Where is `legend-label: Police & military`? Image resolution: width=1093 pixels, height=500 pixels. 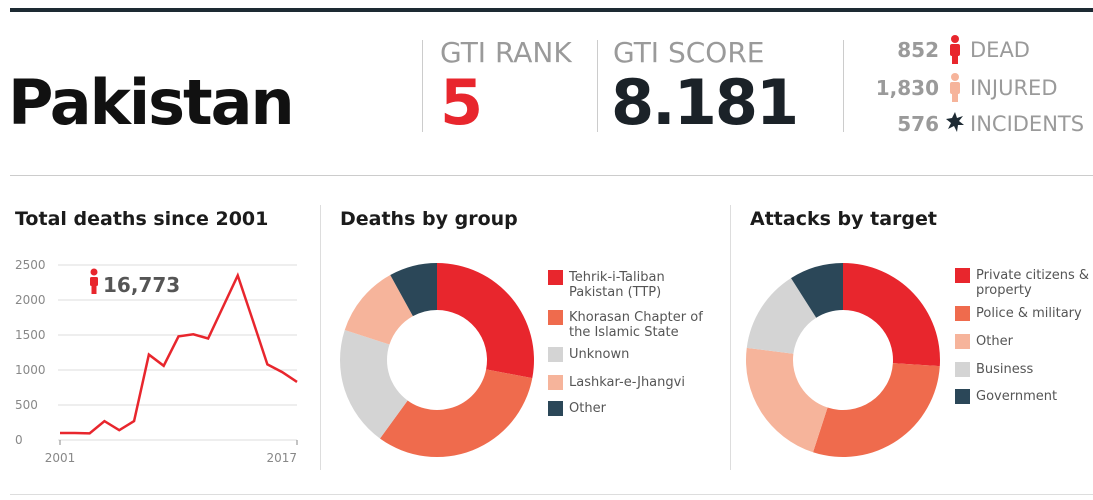 legend-label: Police & military is located at coordinates (1029, 313).